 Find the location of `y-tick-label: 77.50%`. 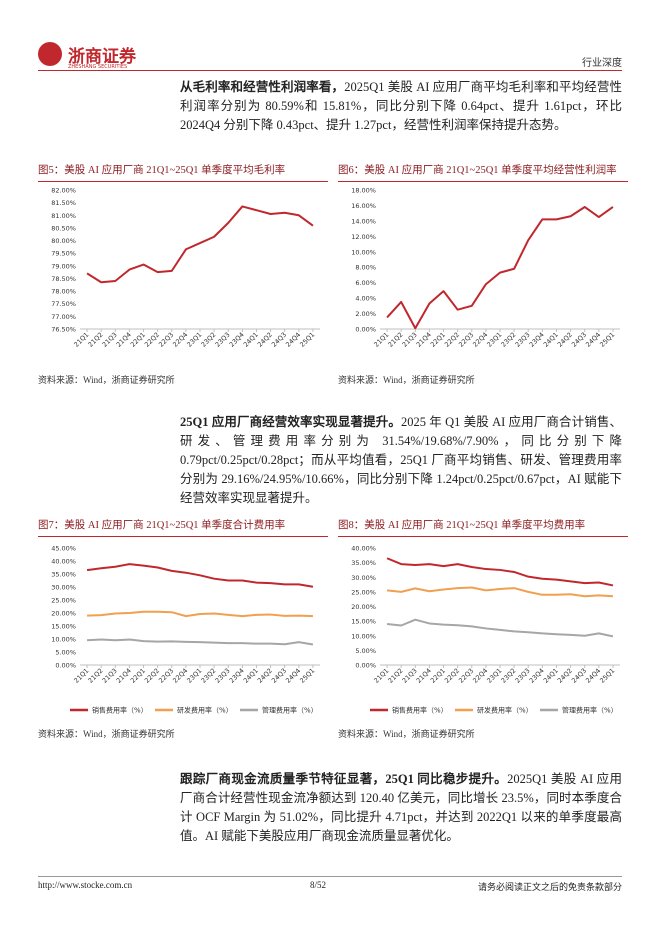

y-tick-label: 77.50% is located at coordinates (63, 304).